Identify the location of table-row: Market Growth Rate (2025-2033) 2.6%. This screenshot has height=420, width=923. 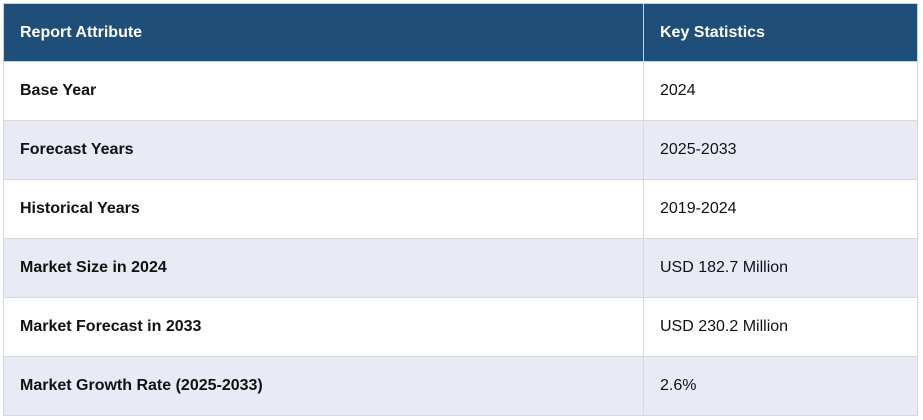
(460, 386).